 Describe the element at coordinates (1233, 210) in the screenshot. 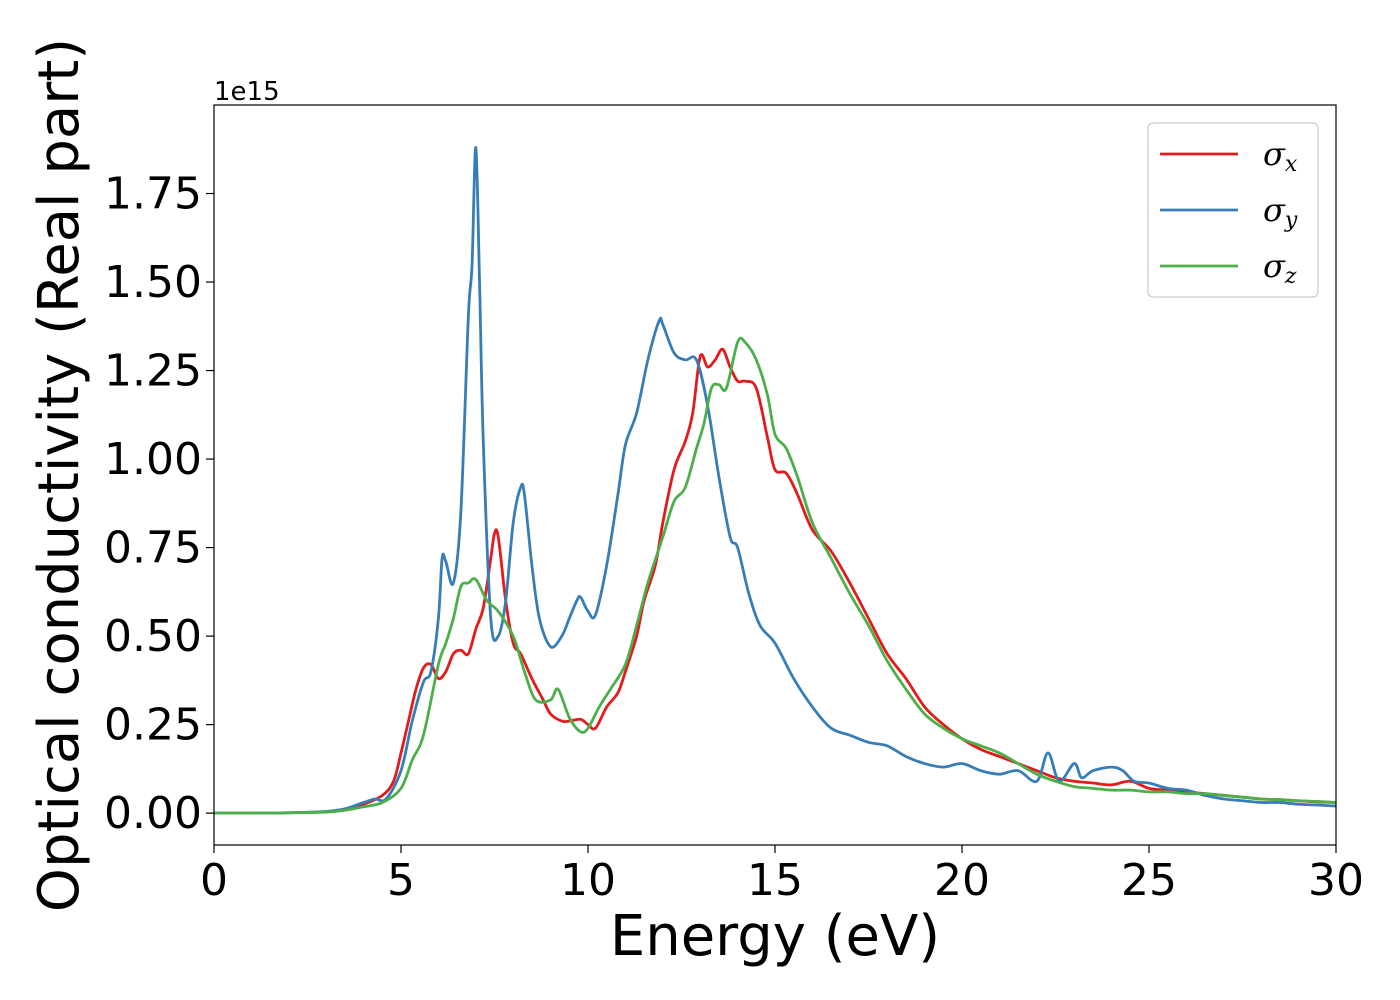

I see `legend: σx σy σz` at that location.